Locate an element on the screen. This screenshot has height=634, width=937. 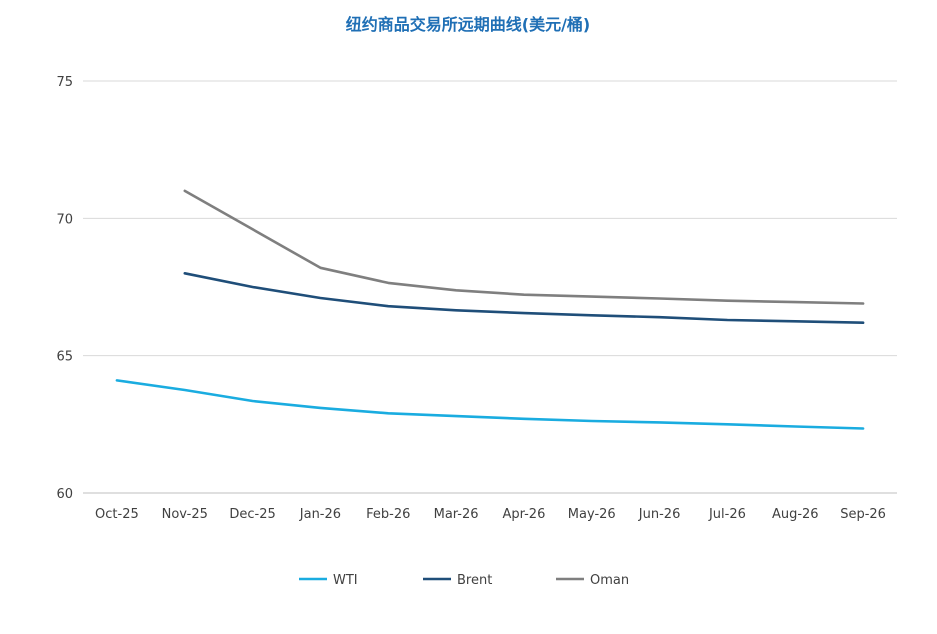
x-tick-label: Jun-26 is located at coordinates (659, 514).